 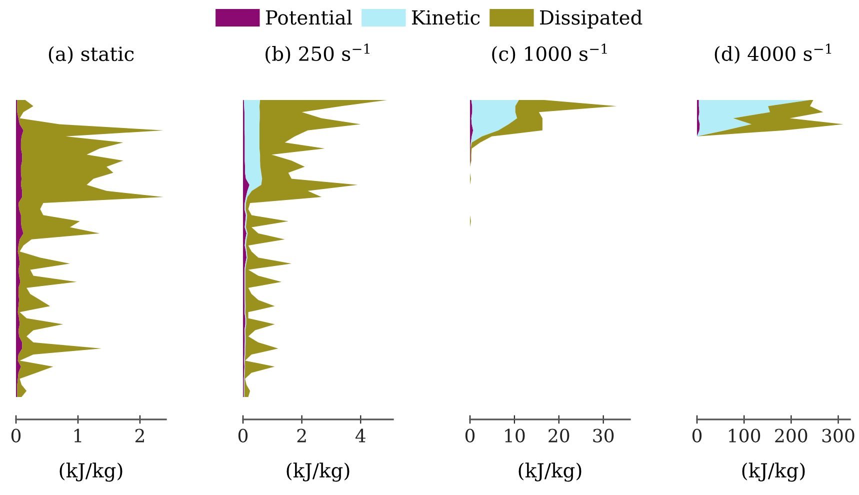 I want to click on x-tick-label: 10, so click(x=515, y=435).